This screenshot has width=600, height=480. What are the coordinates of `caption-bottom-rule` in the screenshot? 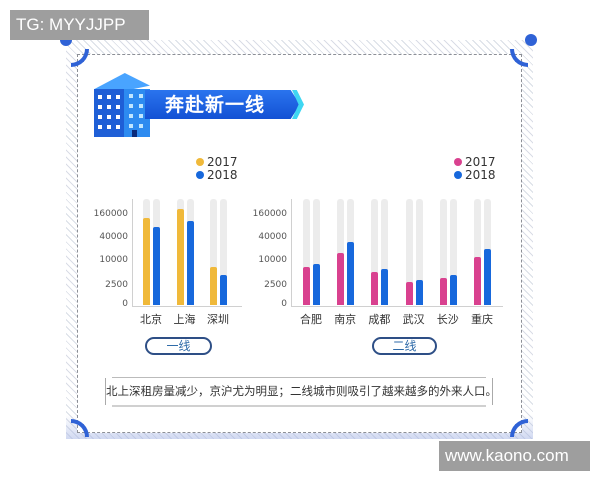 It's located at (299, 406).